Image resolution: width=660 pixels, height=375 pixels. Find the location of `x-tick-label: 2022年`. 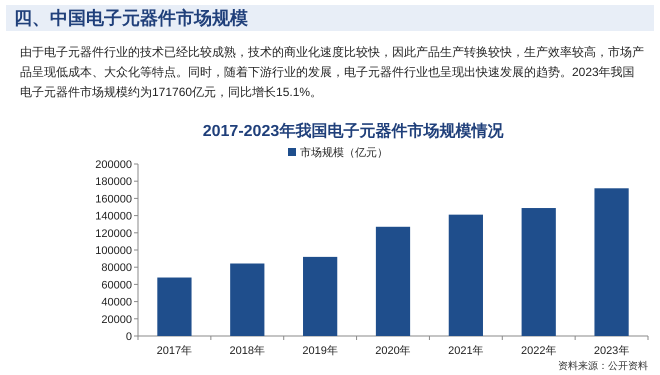

x-tick-label: 2022年 is located at coordinates (538, 351).